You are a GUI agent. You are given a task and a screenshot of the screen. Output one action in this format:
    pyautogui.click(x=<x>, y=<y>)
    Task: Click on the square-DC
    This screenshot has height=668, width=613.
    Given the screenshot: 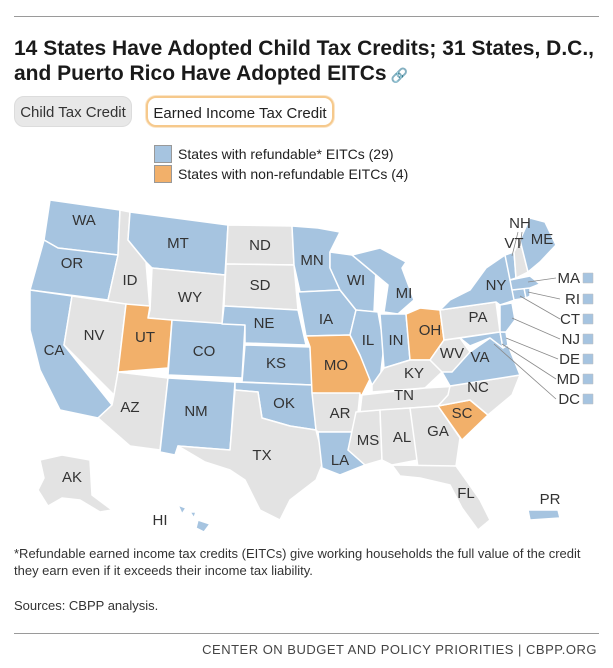 What is the action you would take?
    pyautogui.click(x=588, y=399)
    